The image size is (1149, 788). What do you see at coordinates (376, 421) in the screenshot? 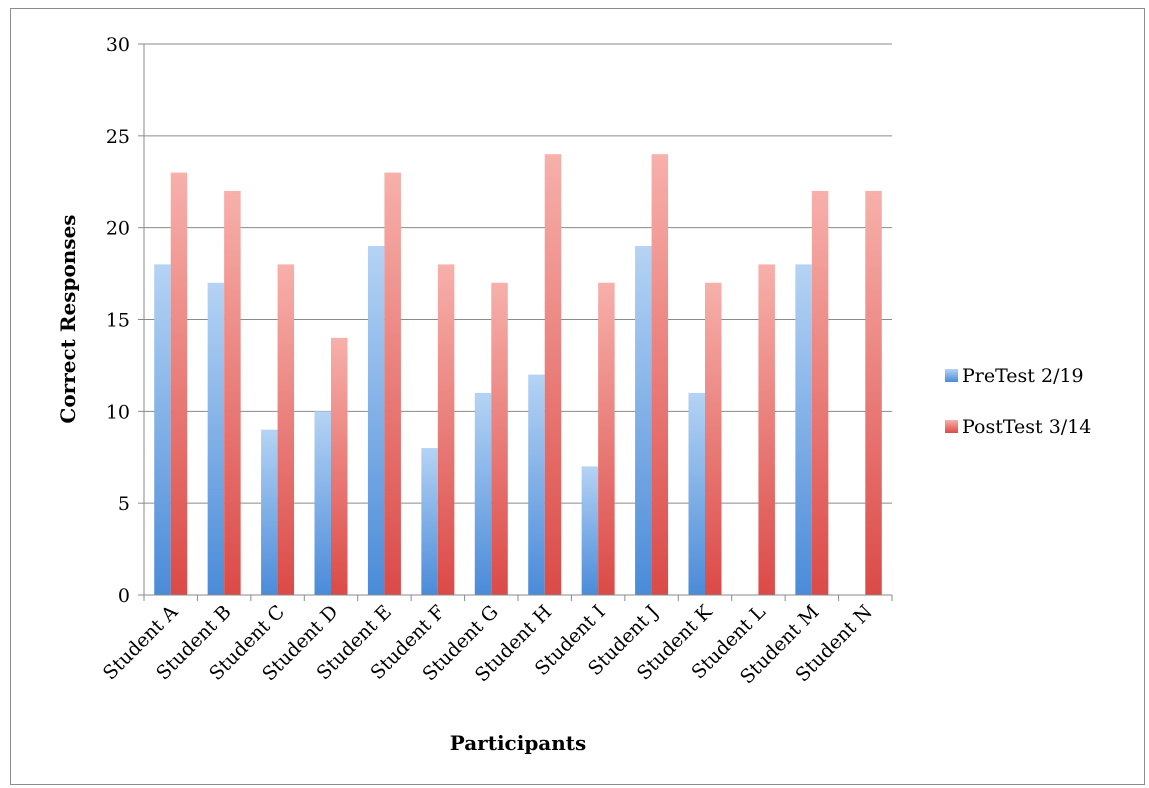
I see `bar-pretest-student-e` at bounding box center [376, 421].